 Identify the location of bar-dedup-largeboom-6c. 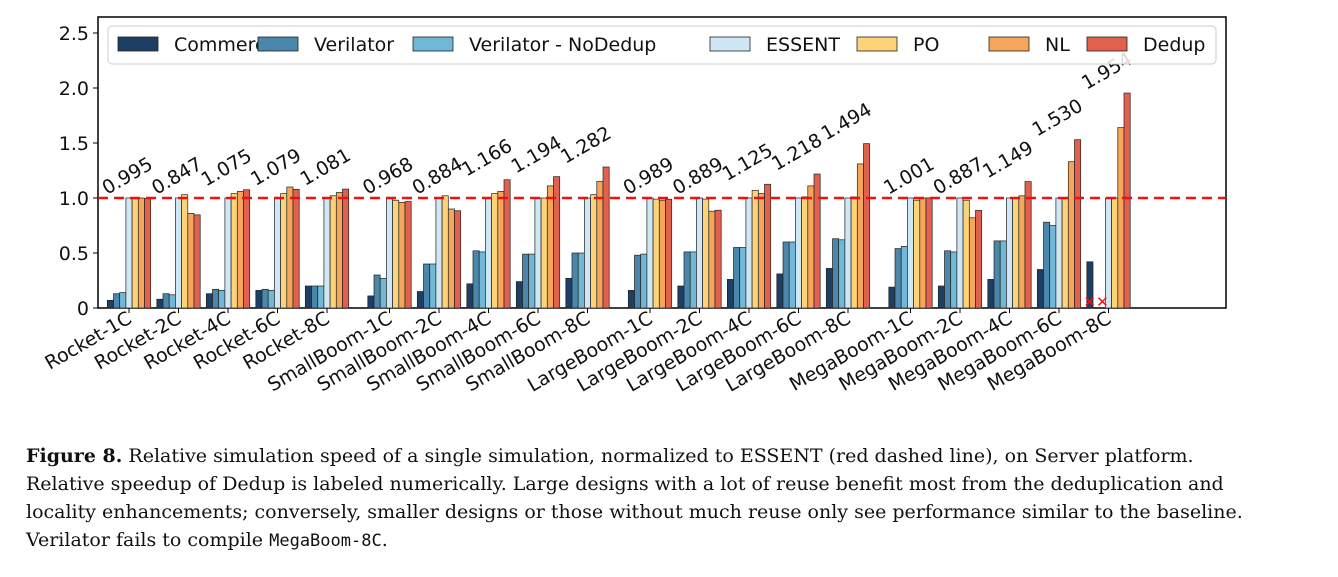
(817, 241).